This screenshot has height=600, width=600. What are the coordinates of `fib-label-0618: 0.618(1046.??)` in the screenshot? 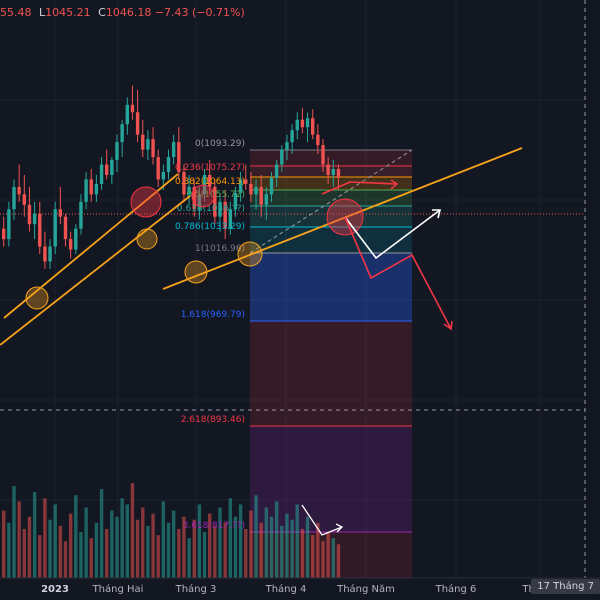 It's located at (211, 209).